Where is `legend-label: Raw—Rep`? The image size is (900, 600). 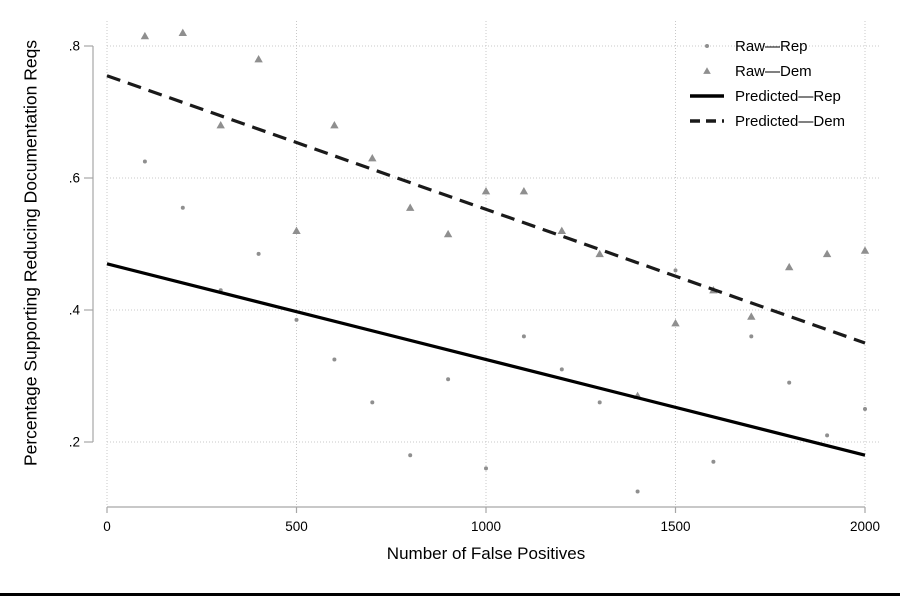 legend-label: Raw—Rep is located at coordinates (771, 46).